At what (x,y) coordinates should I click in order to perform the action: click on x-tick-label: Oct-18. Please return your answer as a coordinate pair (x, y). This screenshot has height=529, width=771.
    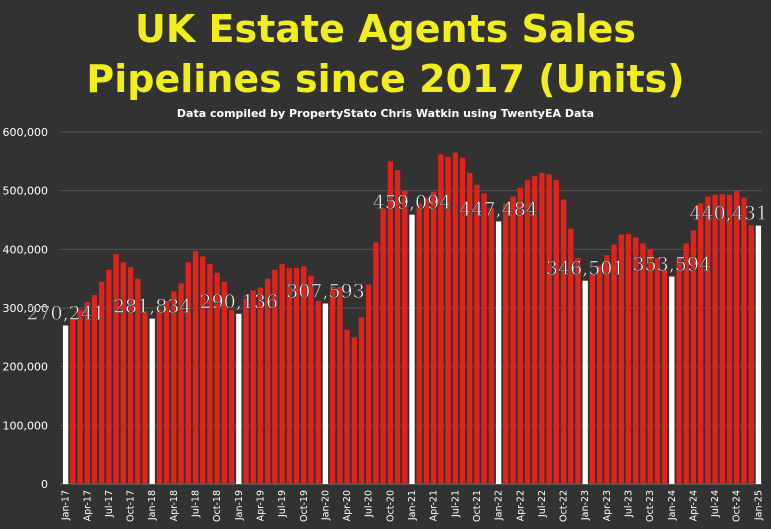
    Looking at the image, I should click on (217, 506).